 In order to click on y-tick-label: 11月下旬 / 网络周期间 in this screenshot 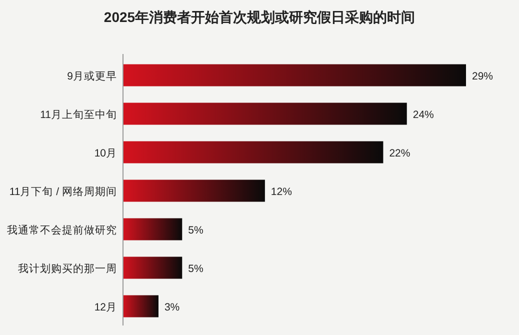, I will do `click(63, 192)`.